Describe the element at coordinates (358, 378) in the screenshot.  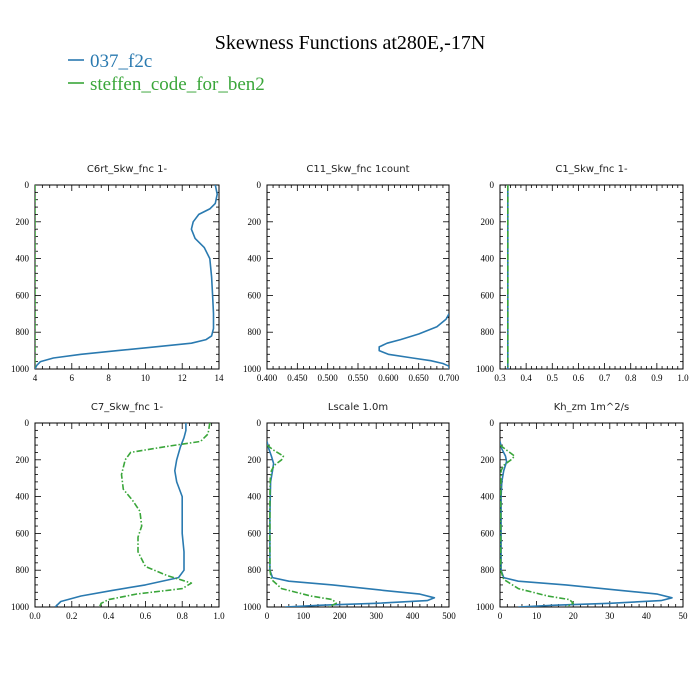
I see `x-tick-label: 0.550` at that location.